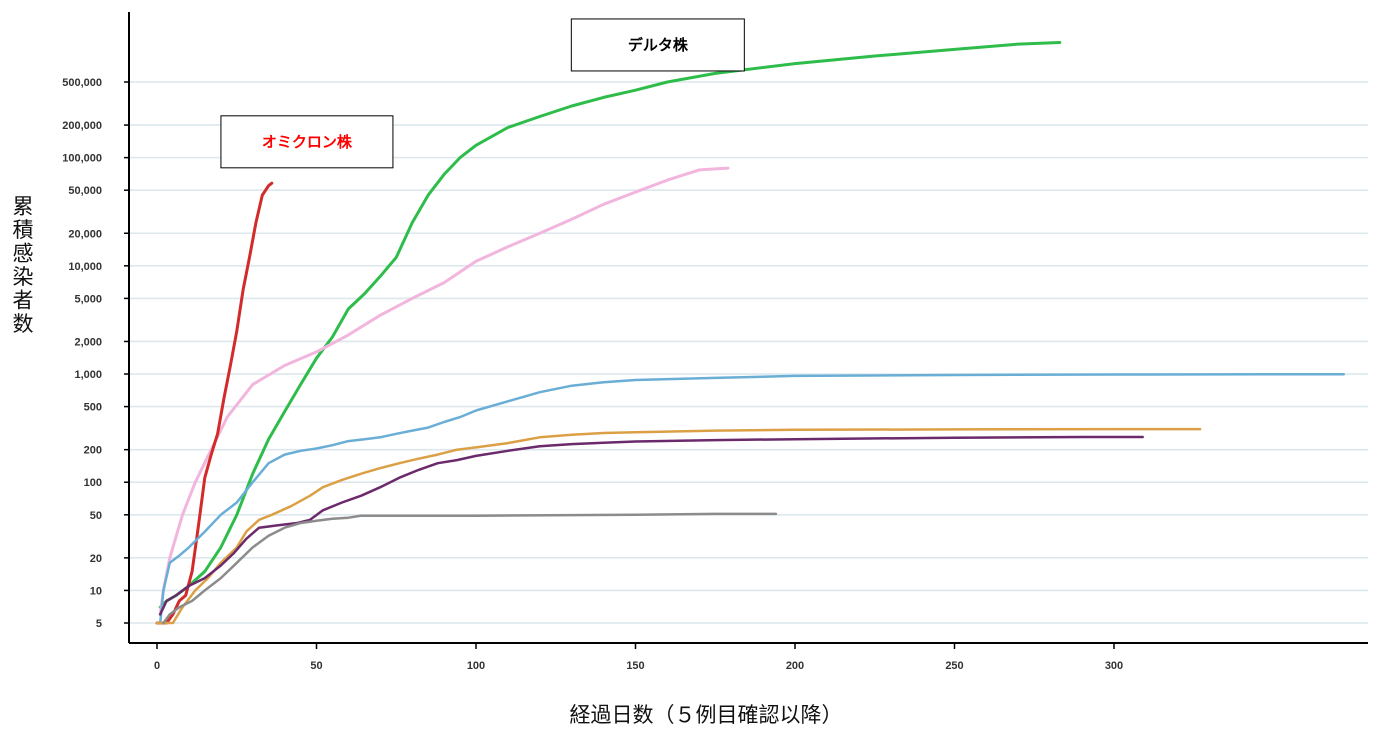 The height and width of the screenshot is (736, 1373). What do you see at coordinates (99, 624) in the screenshot?
I see `y-tick-label: 5` at bounding box center [99, 624].